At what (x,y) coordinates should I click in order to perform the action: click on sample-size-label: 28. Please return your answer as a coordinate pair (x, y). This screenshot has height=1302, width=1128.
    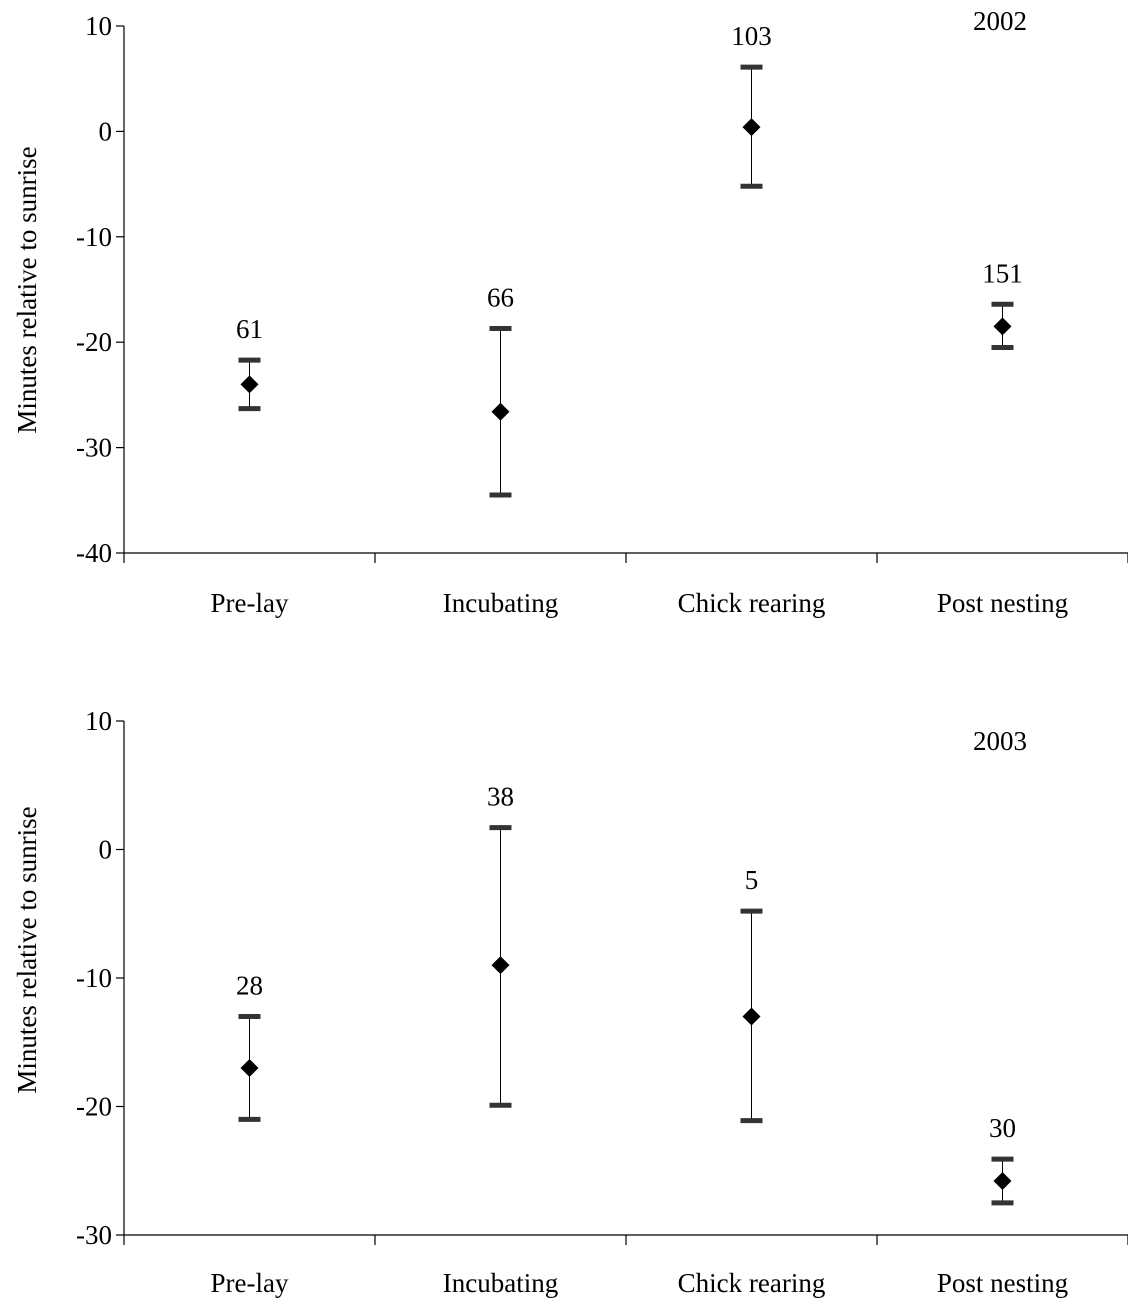
    Looking at the image, I should click on (249, 986).